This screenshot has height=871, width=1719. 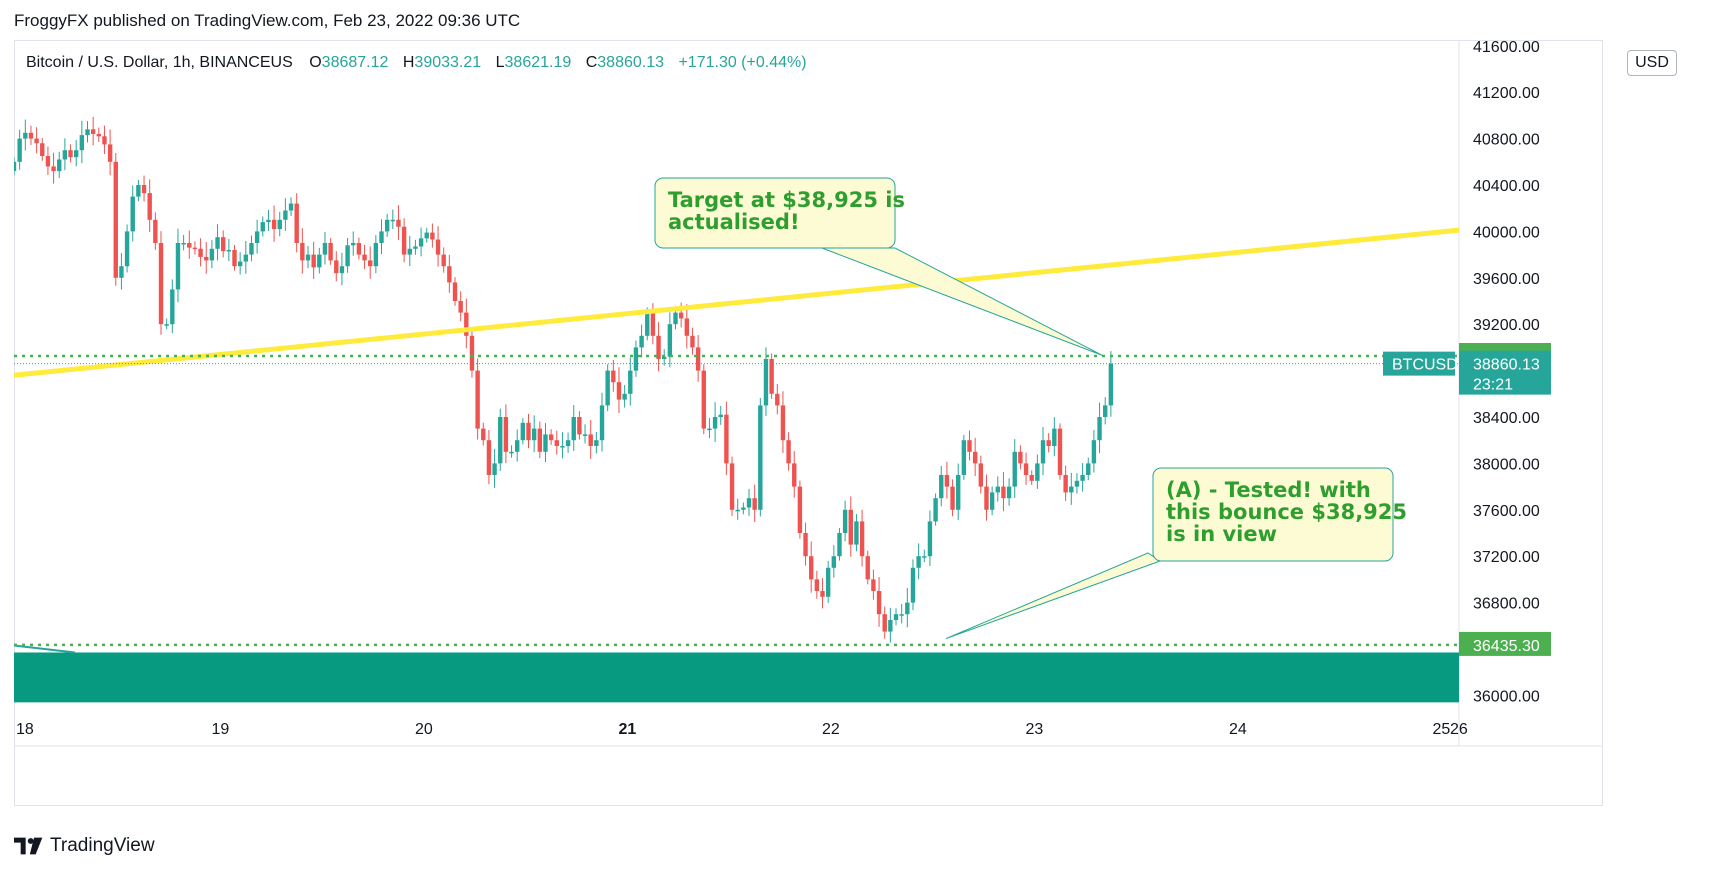 I want to click on symbol-tag: BTCUSD, so click(x=1425, y=365).